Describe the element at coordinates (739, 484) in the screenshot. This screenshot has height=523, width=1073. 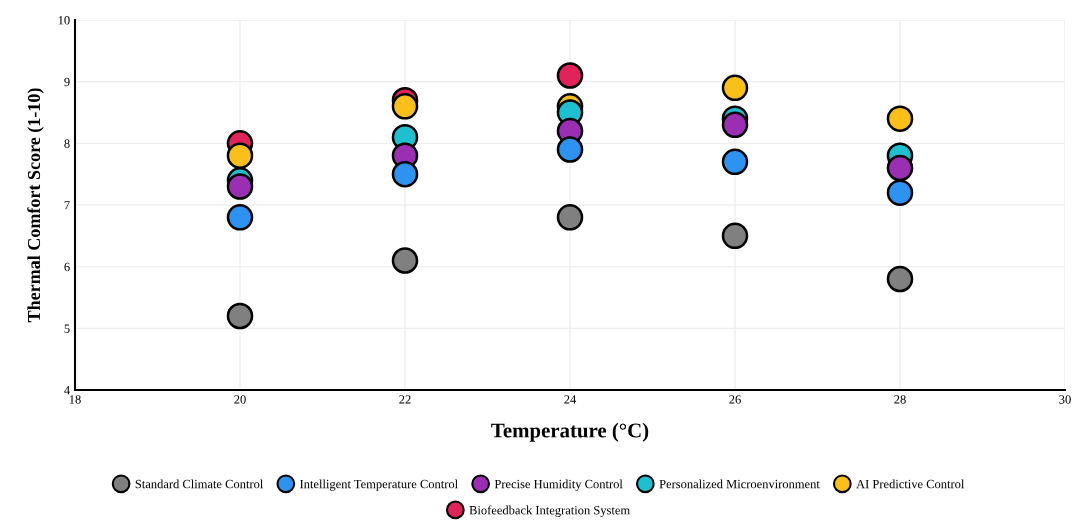
I see `legend-label: Personalized Microenvironment` at that location.